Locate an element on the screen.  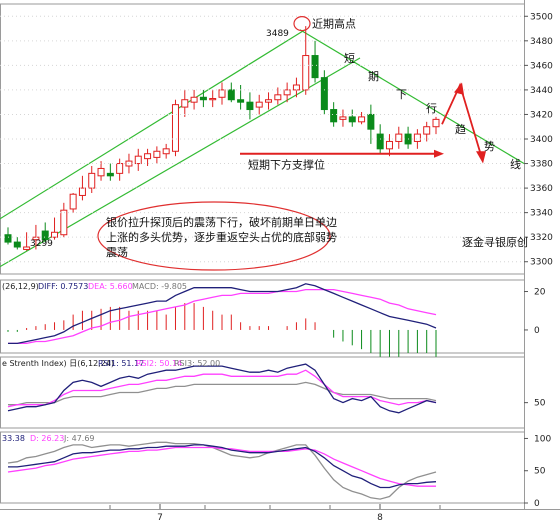
forecast-arrowhead-down is located at coordinates (481, 157).